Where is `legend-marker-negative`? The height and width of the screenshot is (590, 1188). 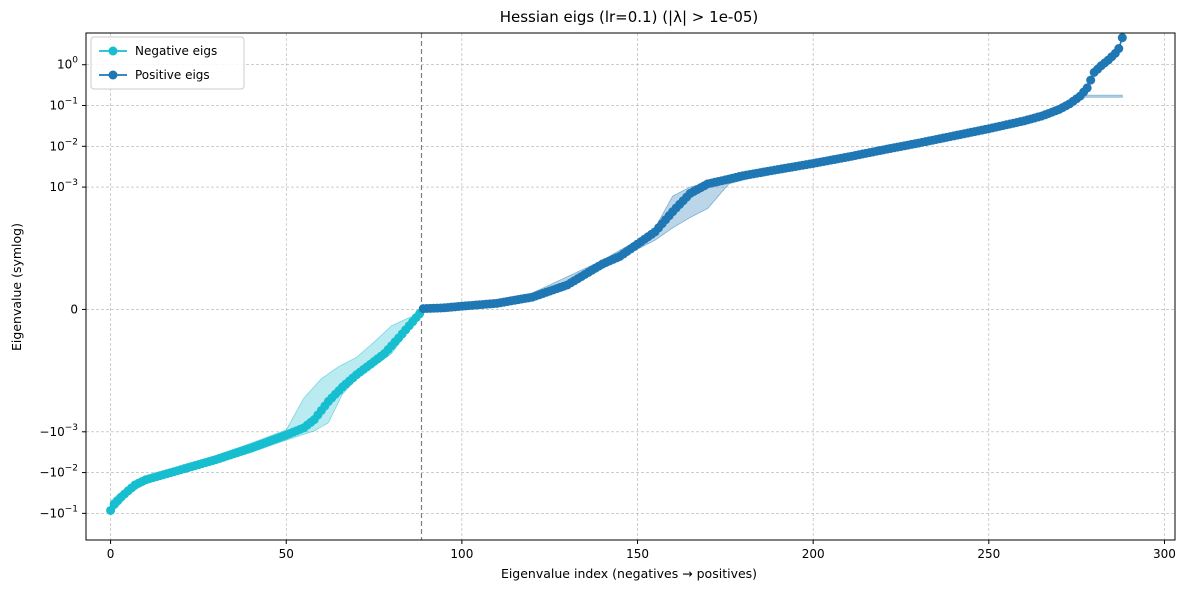
legend-marker-negative is located at coordinates (113, 51).